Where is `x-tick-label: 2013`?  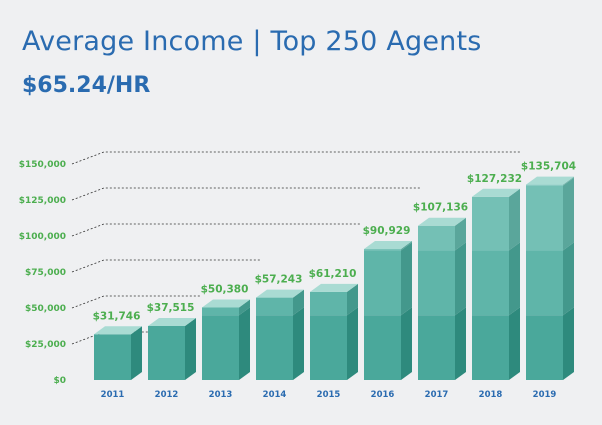 x-tick-label: 2013 is located at coordinates (221, 395).